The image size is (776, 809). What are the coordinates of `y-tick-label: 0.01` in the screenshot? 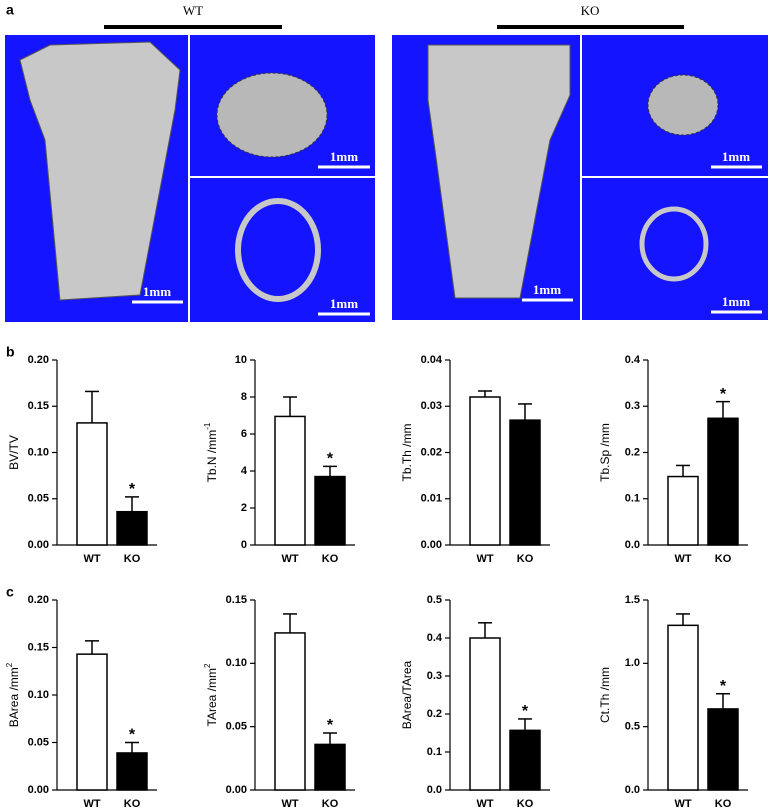 It's located at (431, 499).